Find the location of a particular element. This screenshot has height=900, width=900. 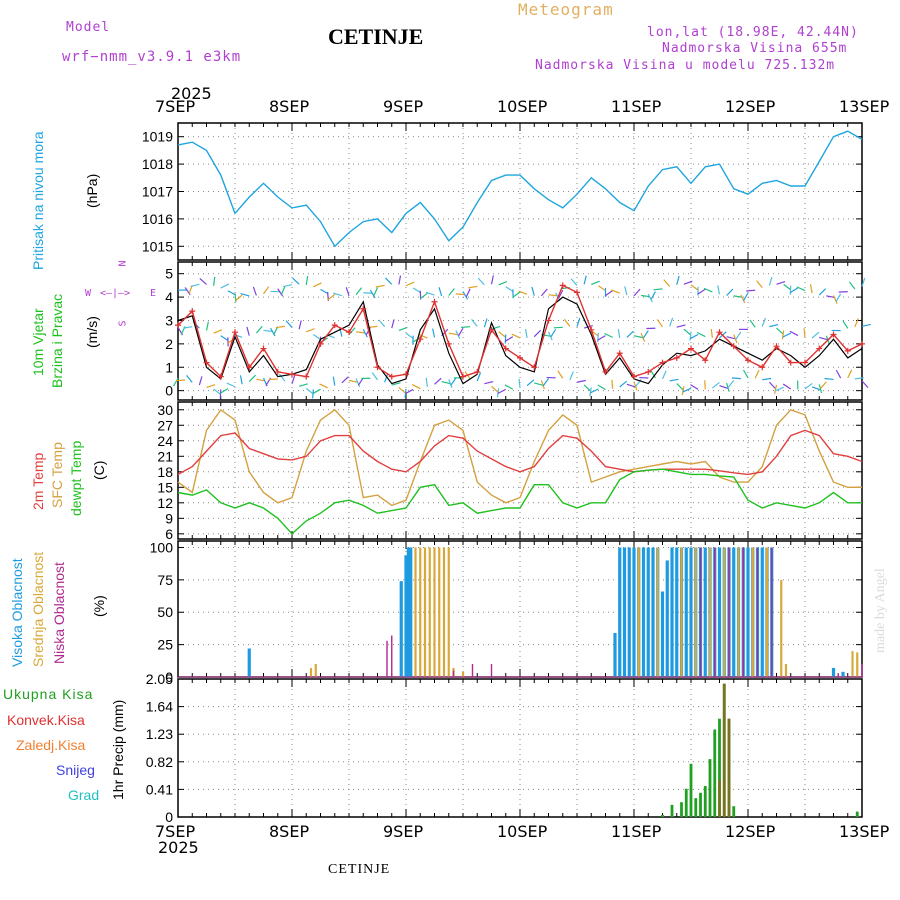

date-label: 7SEP is located at coordinates (175, 831).